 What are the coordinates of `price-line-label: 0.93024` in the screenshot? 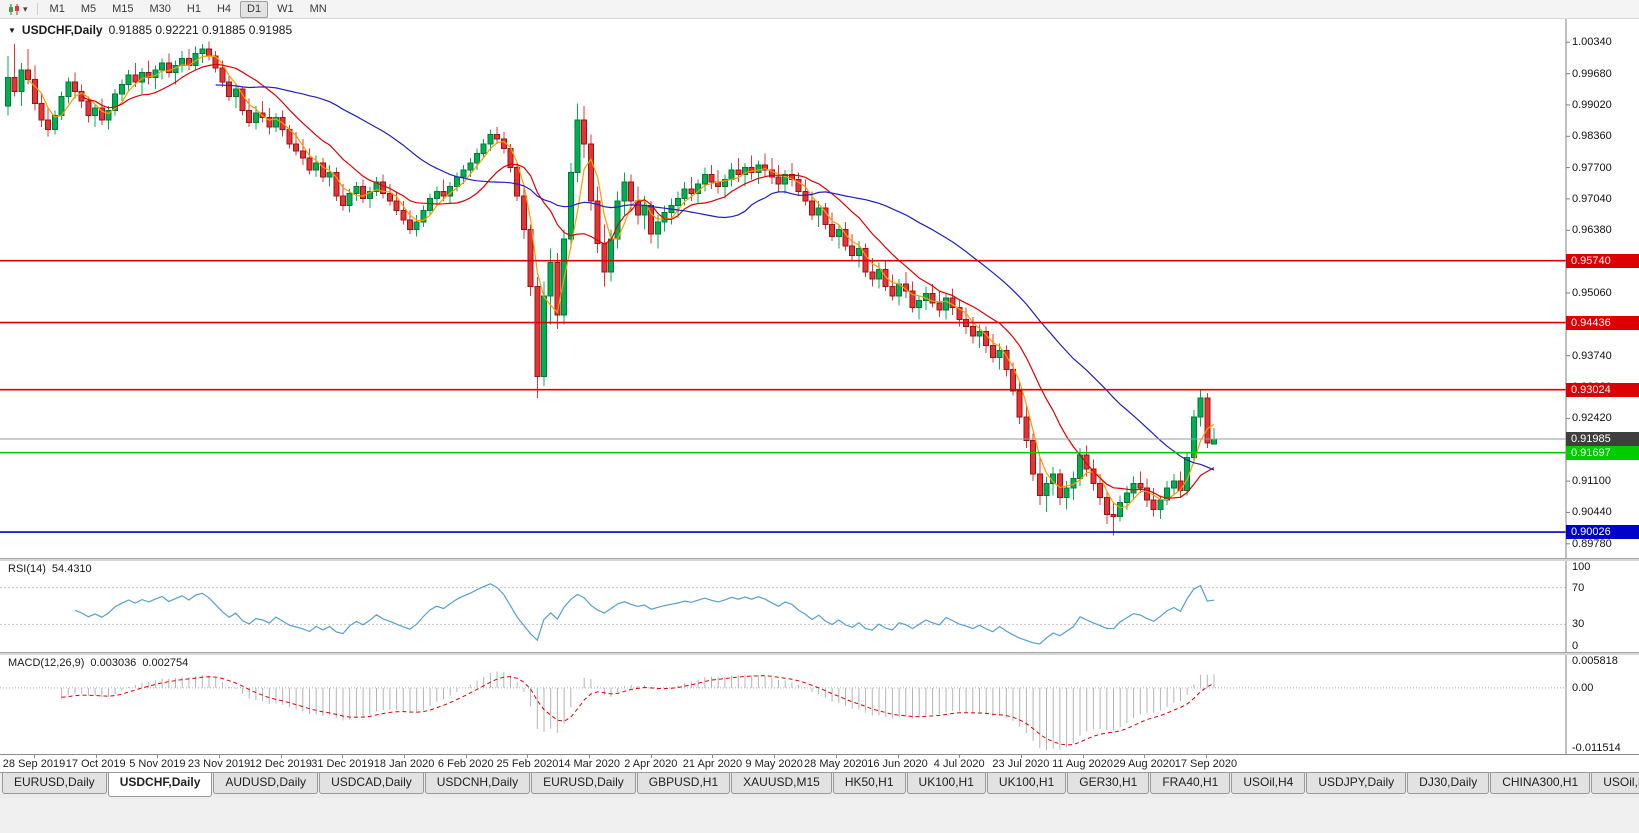 It's located at (1602, 389).